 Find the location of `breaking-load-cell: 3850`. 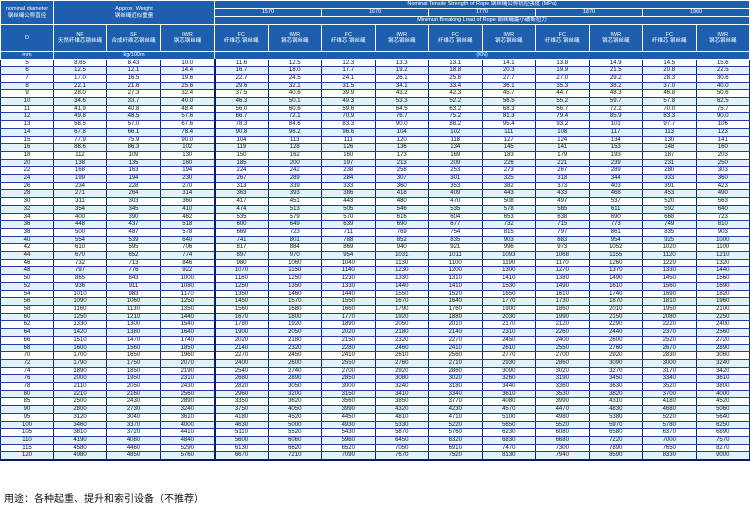

breaking-load-cell: 3850 is located at coordinates (401, 402).